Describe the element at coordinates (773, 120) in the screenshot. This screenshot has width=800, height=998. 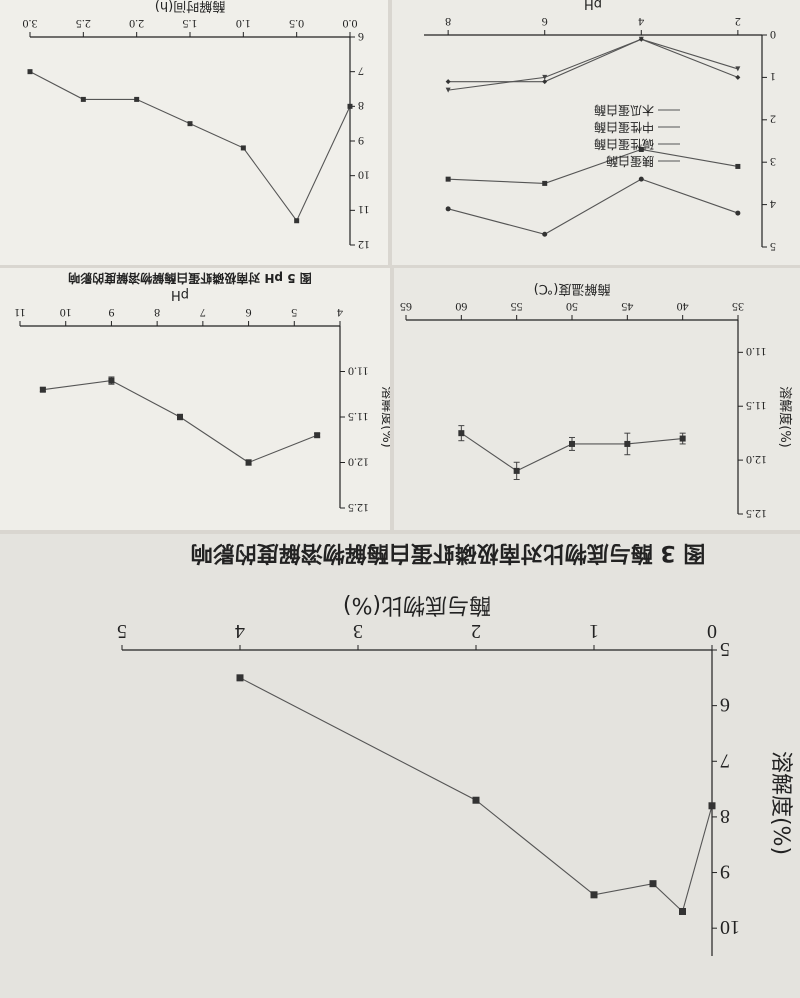
I see `y-tick-label: 2` at that location.